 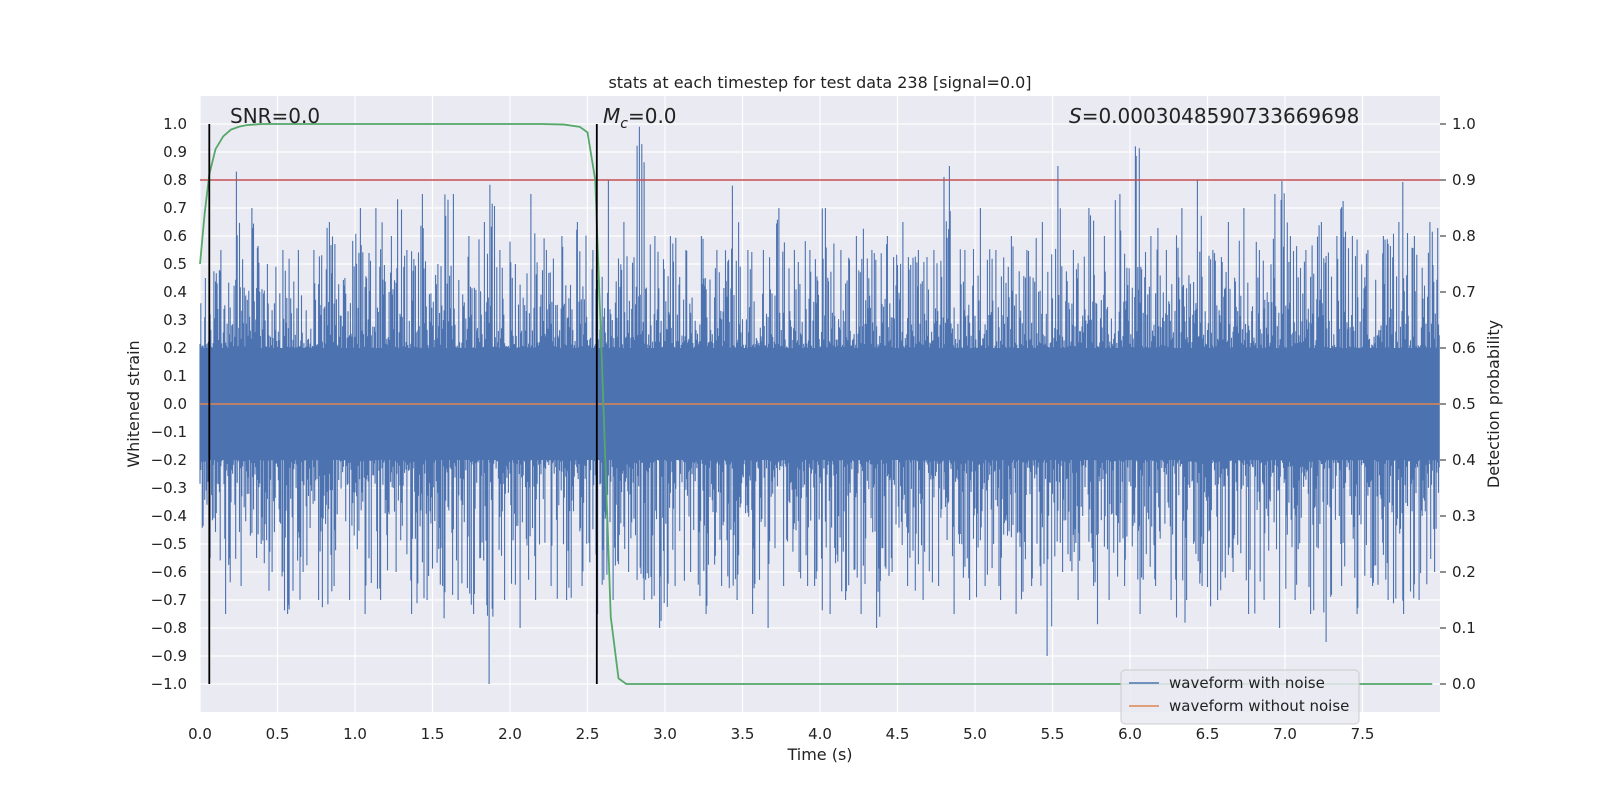 I want to click on y-tick-label: 0.5, so click(x=175, y=264).